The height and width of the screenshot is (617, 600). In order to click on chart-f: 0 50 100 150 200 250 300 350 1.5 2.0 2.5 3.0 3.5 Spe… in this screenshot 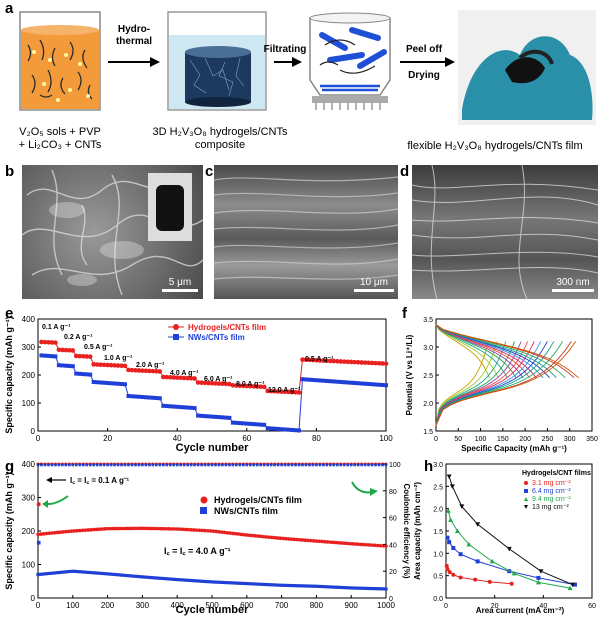, I will do `click(501, 385)`.